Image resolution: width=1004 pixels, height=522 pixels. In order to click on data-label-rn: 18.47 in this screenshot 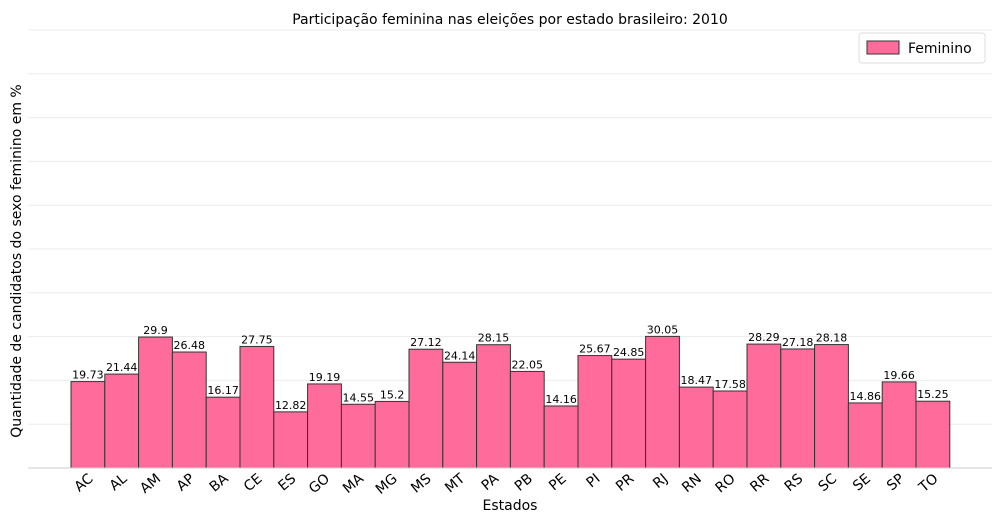, I will do `click(697, 380)`.